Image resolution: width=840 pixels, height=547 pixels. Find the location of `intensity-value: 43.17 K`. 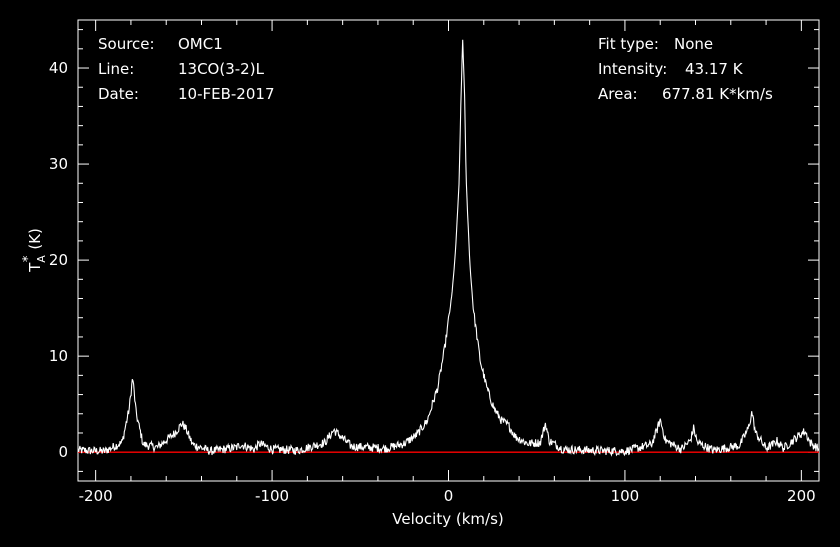

intensity-value: 43.17 K is located at coordinates (714, 69).